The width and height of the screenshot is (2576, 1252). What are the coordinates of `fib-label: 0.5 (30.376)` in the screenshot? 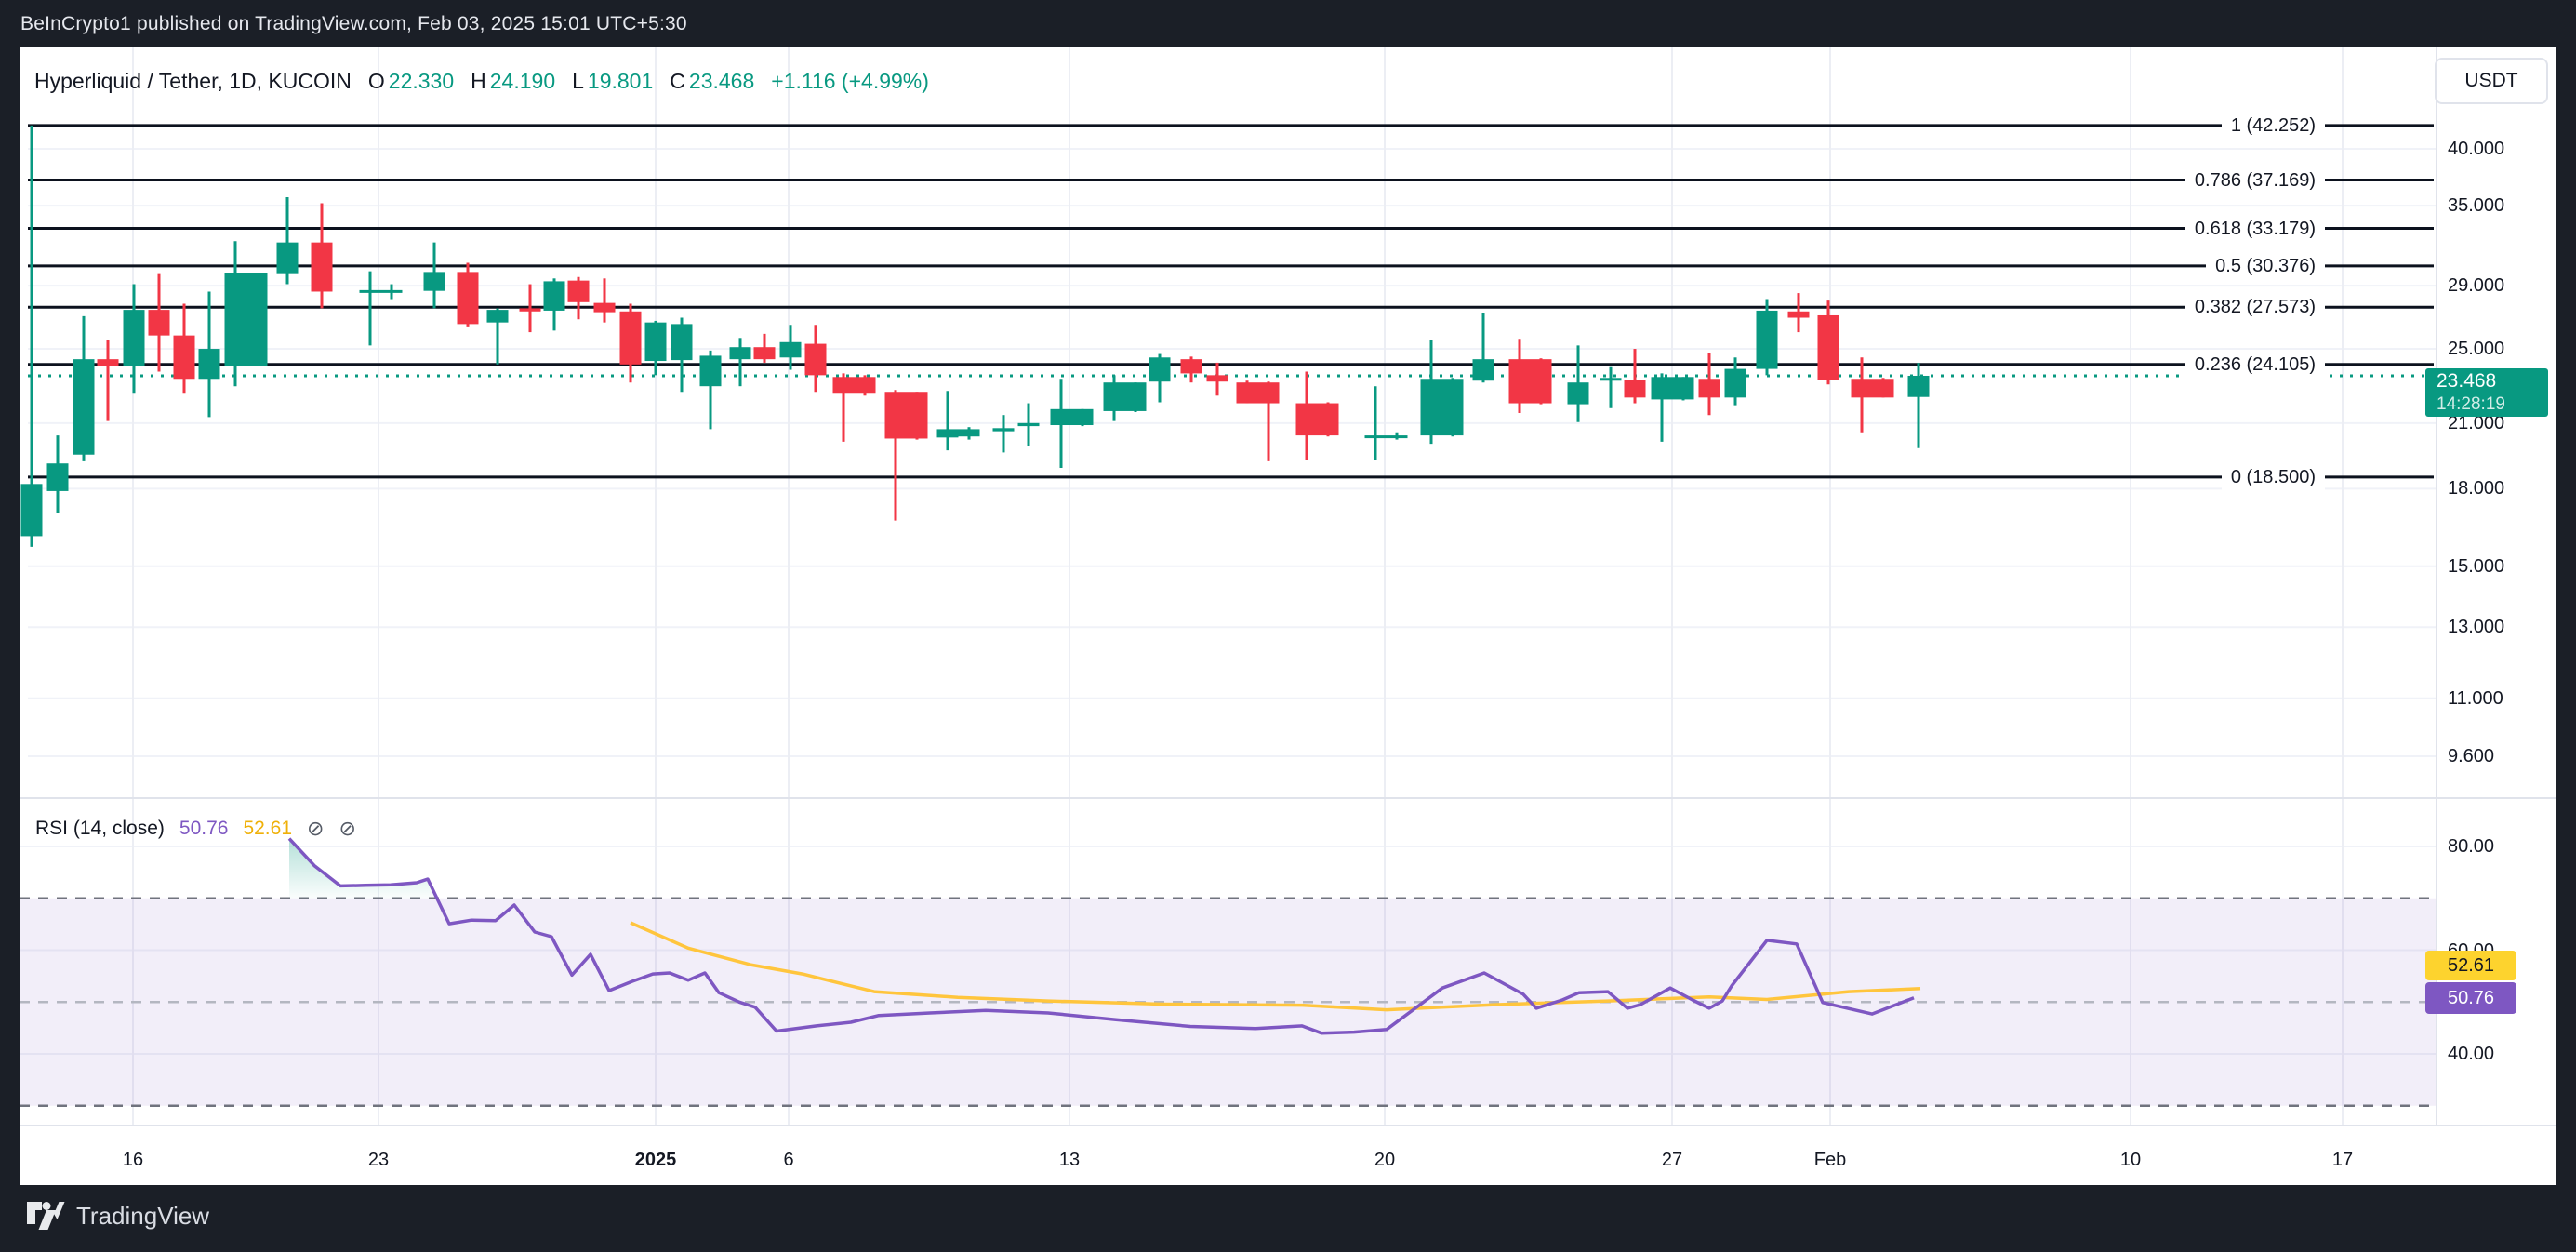 It's located at (2265, 265).